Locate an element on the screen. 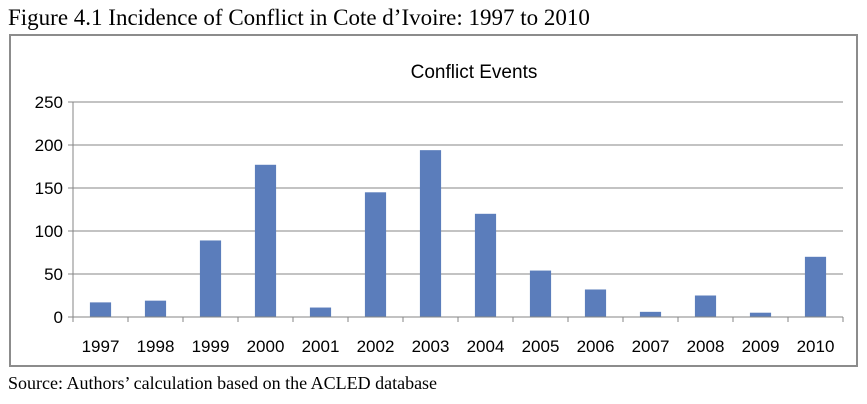  x-tick-label: 2001 is located at coordinates (321, 346).